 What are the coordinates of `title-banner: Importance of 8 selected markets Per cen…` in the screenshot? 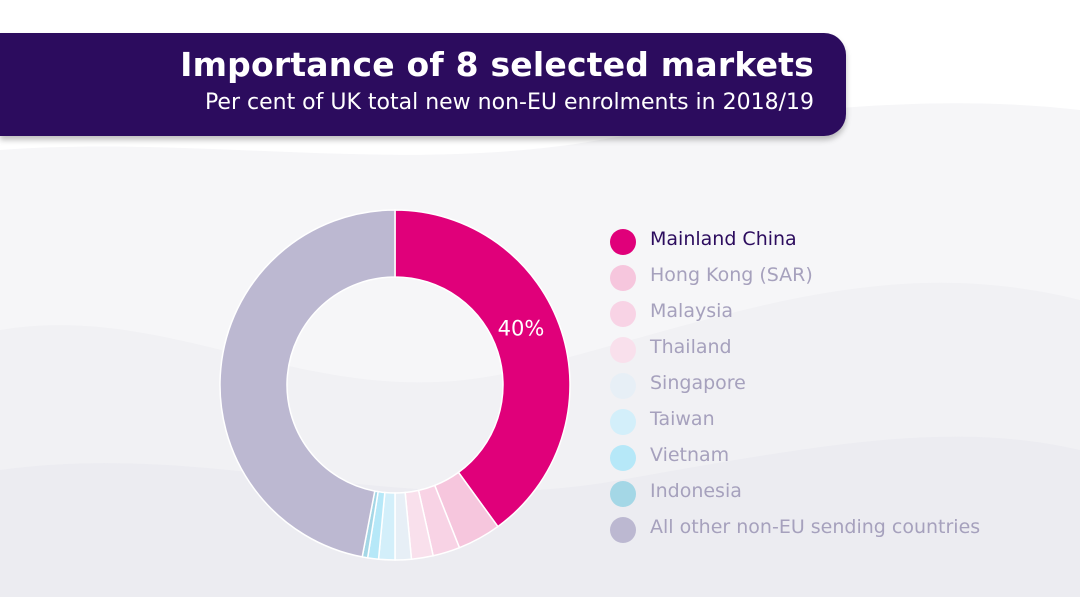 It's located at (423, 84).